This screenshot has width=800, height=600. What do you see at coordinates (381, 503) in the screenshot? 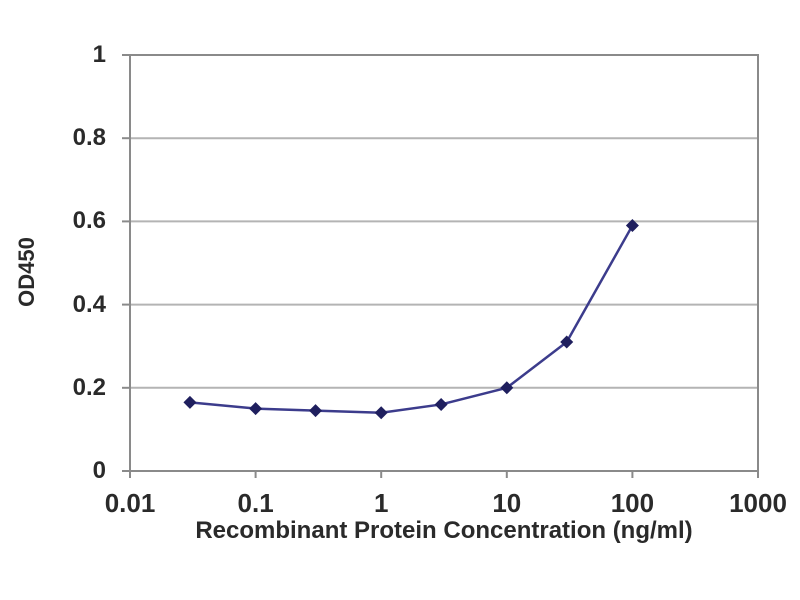
I see `x-tick-label: 1` at bounding box center [381, 503].